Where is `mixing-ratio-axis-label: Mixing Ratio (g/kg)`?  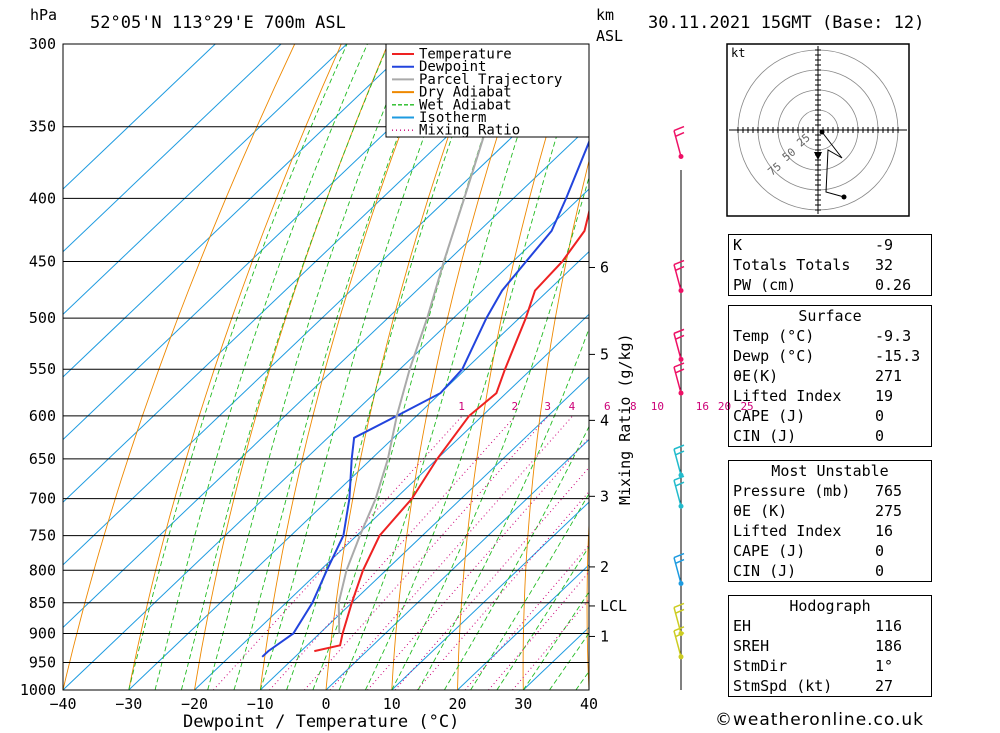 mixing-ratio-axis-label: Mixing Ratio (g/kg) is located at coordinates (625, 419).